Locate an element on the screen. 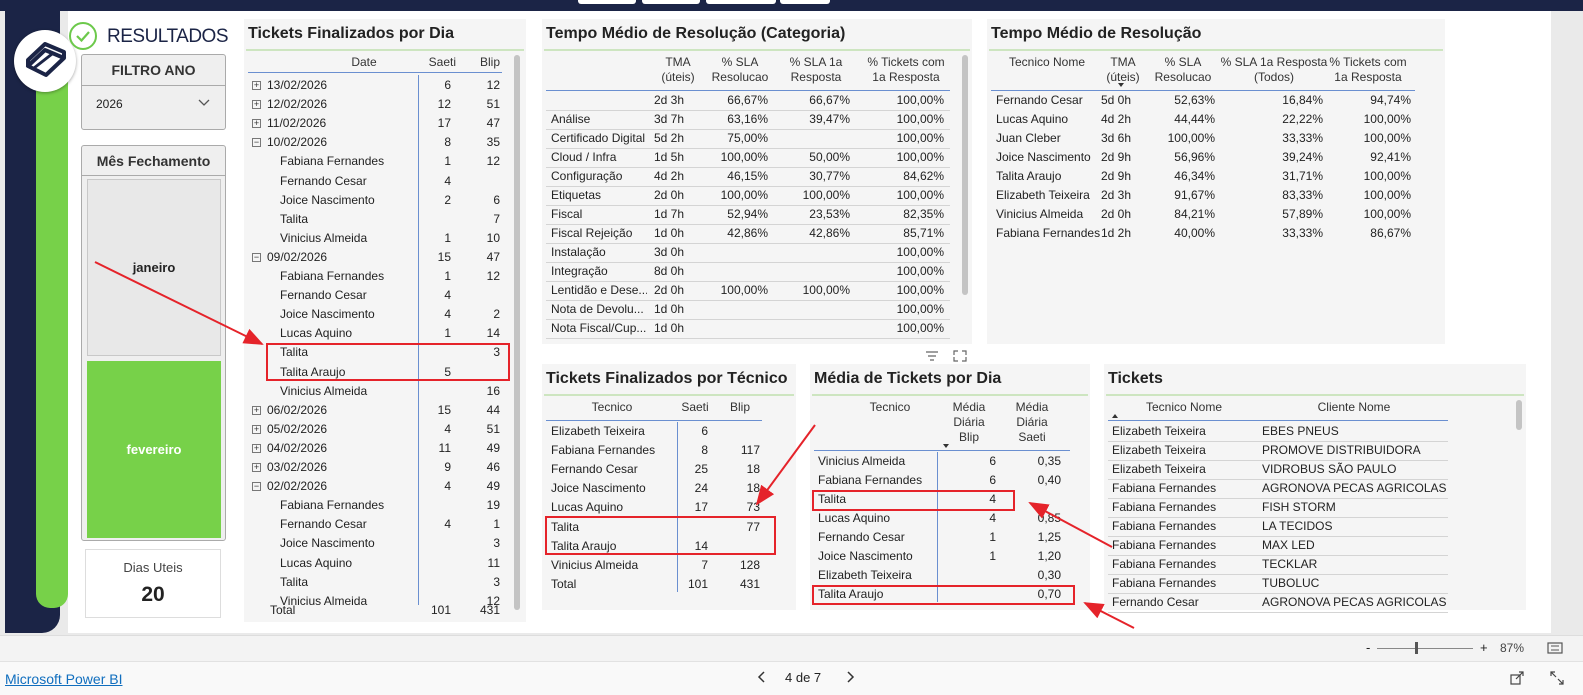 This screenshot has height=695, width=1583. table-cell: 3d 0h is located at coordinates (669, 252).